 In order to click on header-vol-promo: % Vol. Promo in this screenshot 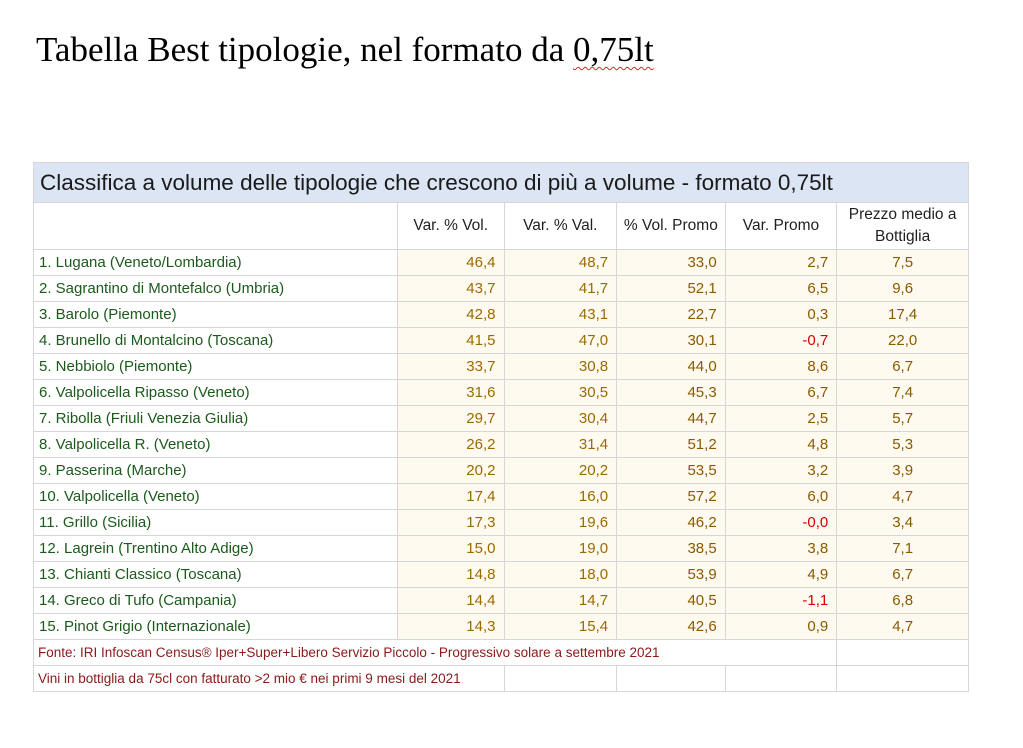, I will do `click(671, 226)`.